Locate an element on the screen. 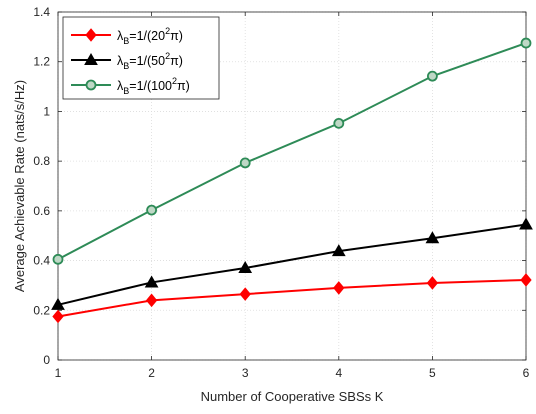 The height and width of the screenshot is (414, 536). y-tick-label: 0.2 is located at coordinates (41, 310).